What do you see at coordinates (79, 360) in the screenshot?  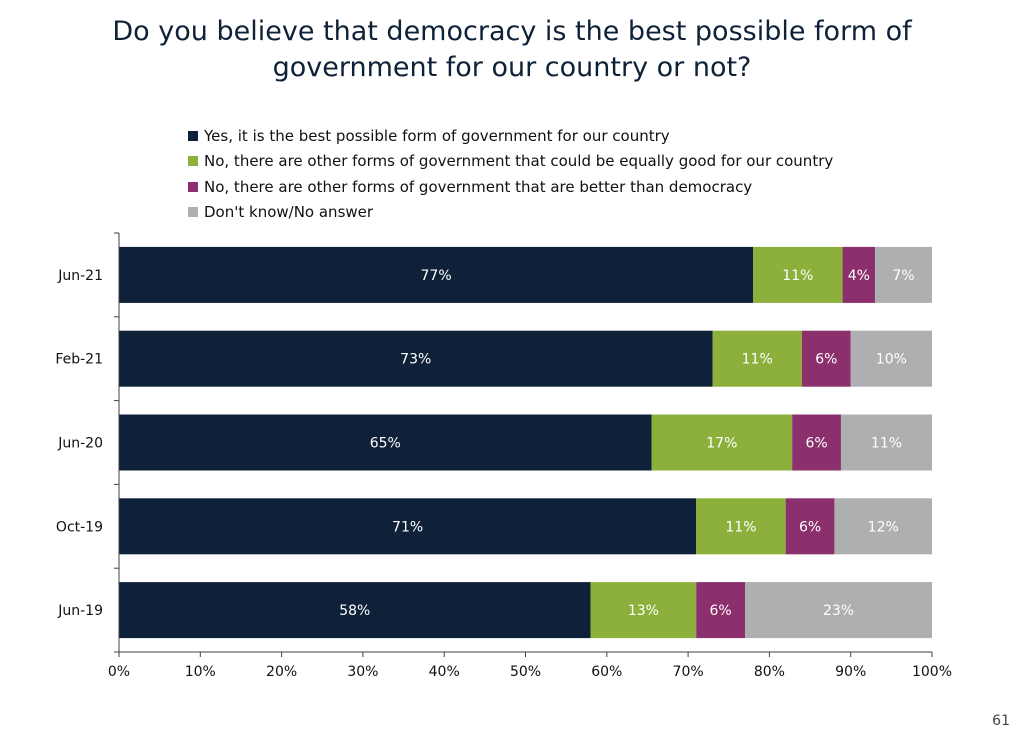 I see `y-tick-label: Feb-21` at bounding box center [79, 360].